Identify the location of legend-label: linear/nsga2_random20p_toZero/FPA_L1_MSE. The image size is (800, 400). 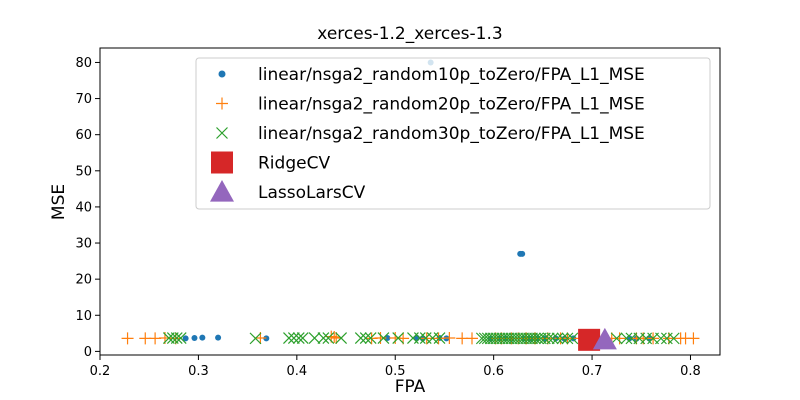
(451, 105).